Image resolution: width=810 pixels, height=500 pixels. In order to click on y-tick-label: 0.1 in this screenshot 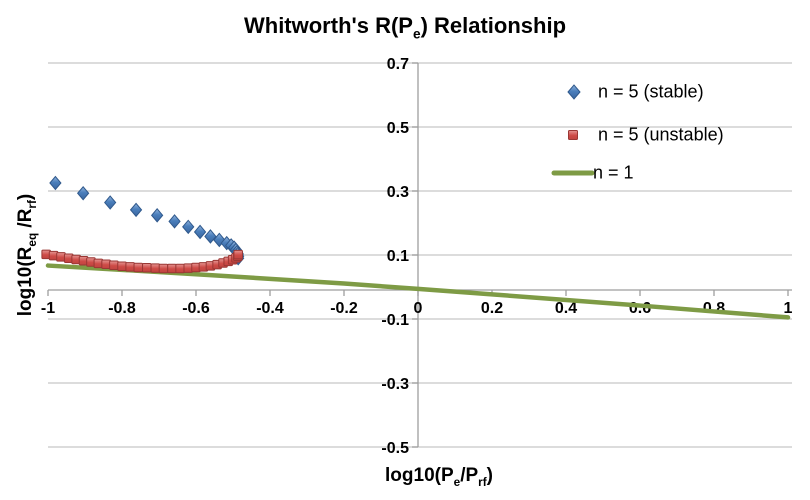, I will do `click(398, 256)`.